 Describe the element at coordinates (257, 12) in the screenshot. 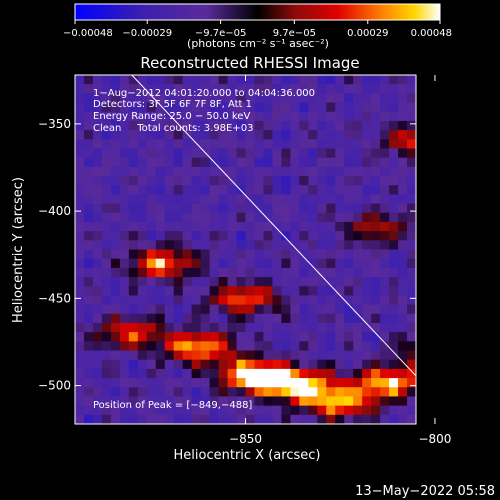

I see `colorbar` at that location.